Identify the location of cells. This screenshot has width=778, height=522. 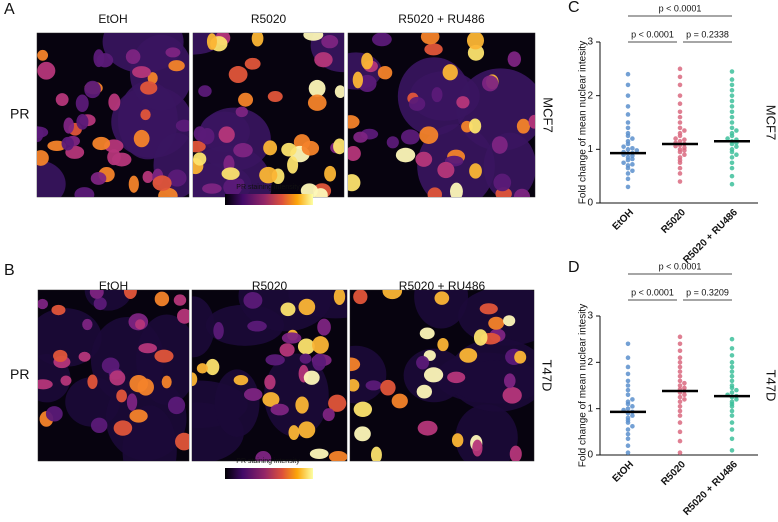
(442, 375).